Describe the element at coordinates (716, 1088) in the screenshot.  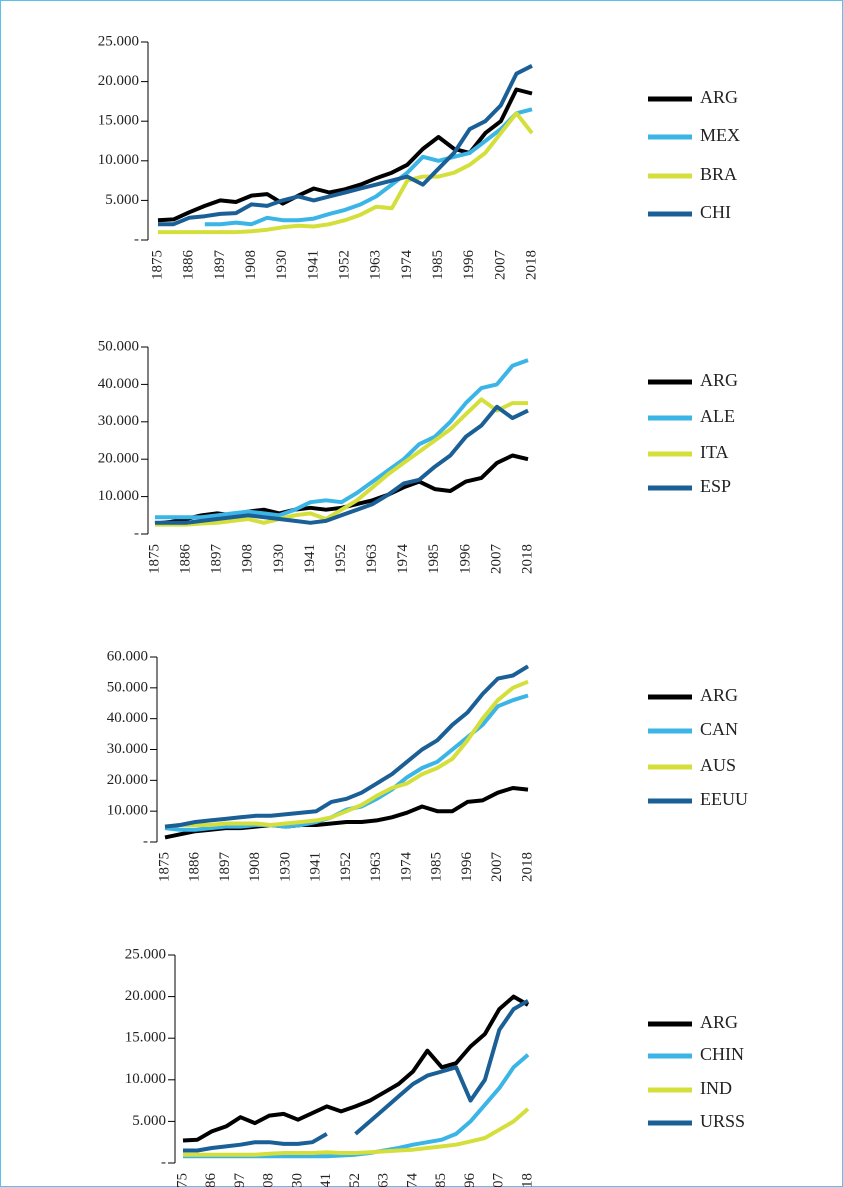
I see `legend-label: IND` at that location.